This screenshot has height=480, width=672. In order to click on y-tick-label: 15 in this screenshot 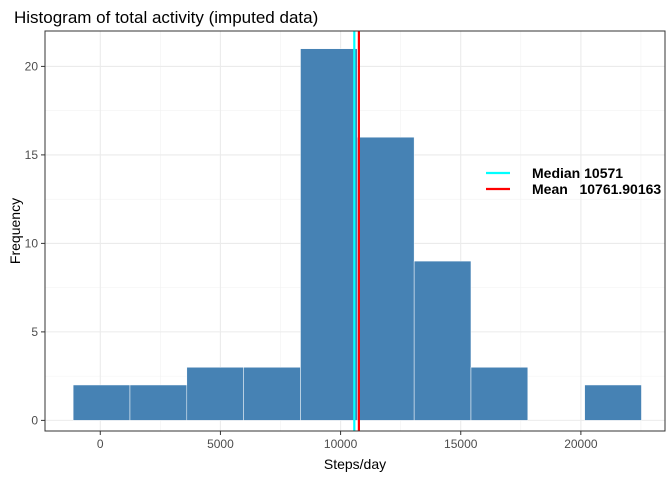, I will do `click(32, 155)`.